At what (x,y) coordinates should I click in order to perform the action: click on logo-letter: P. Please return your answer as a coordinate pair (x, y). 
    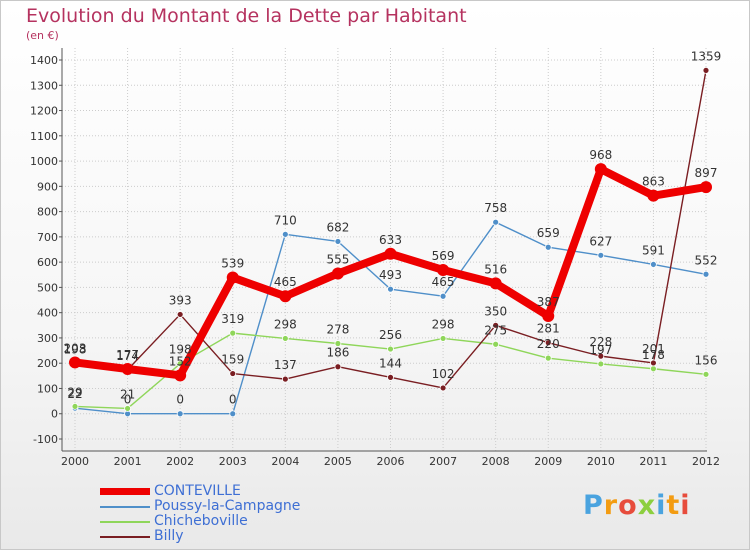
    Looking at the image, I should click on (593, 505).